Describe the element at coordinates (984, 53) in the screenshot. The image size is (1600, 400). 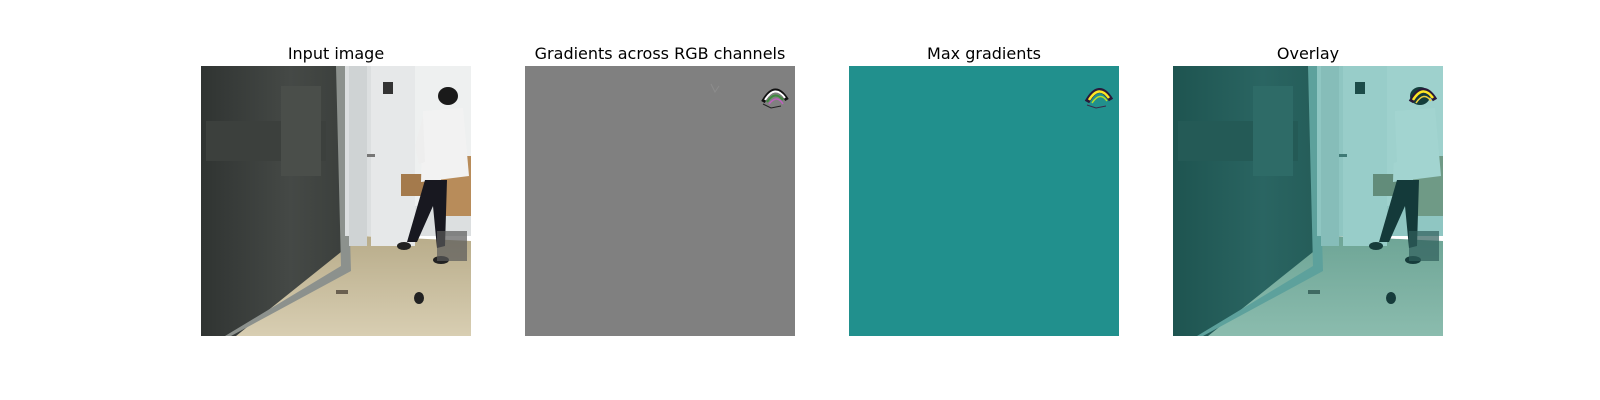
I see `panel-title-max-gradients: Max gradients` at that location.